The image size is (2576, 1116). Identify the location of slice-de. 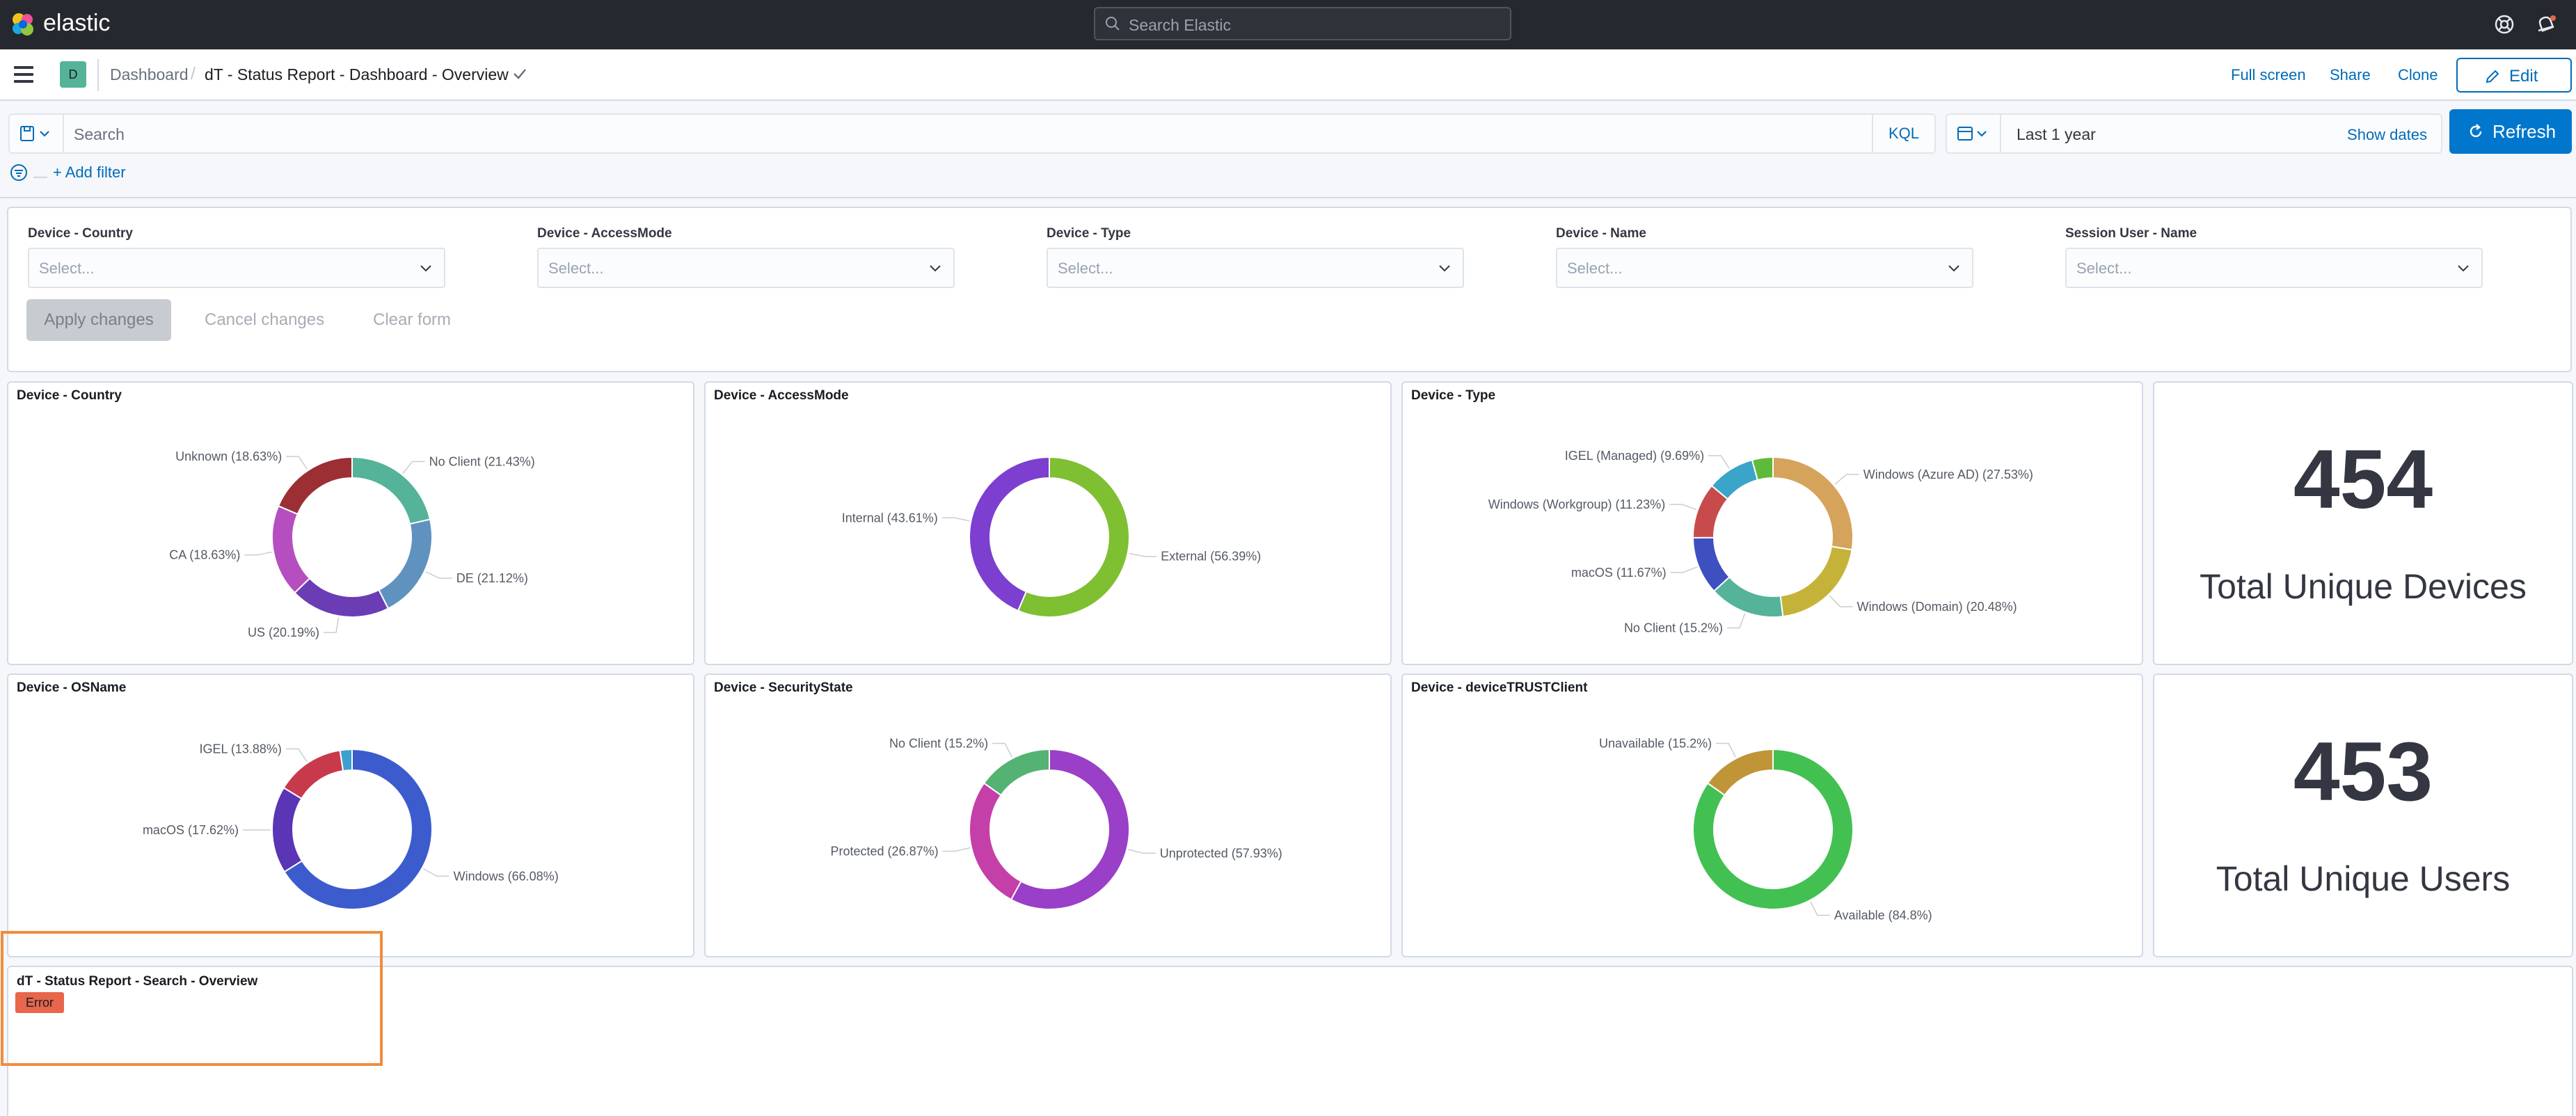
(405, 563).